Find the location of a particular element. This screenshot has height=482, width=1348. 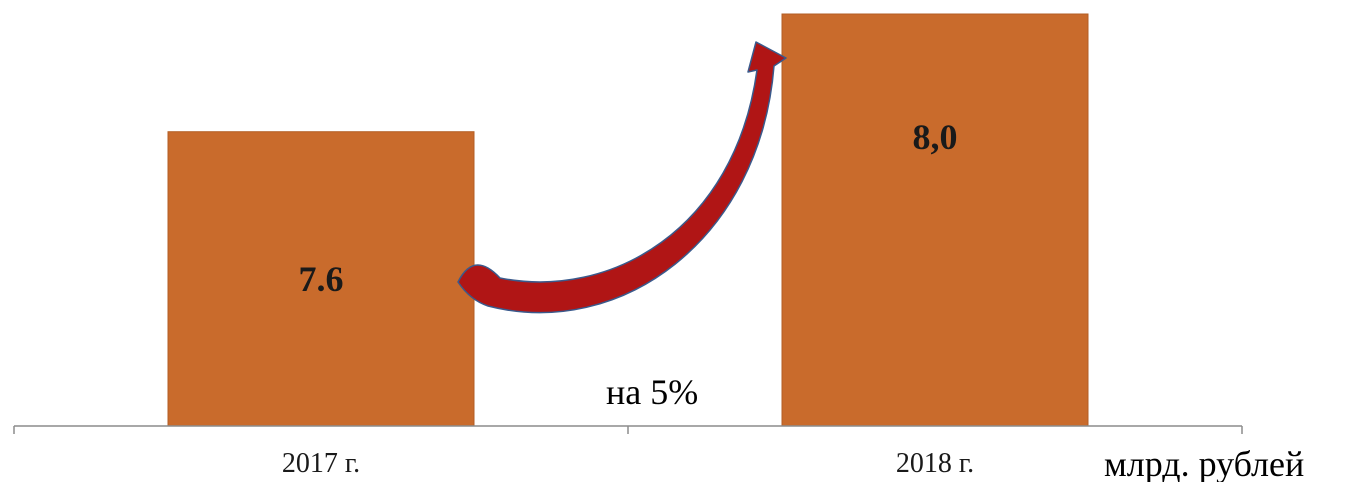

x-tick-label: 2017 г. is located at coordinates (321, 463).